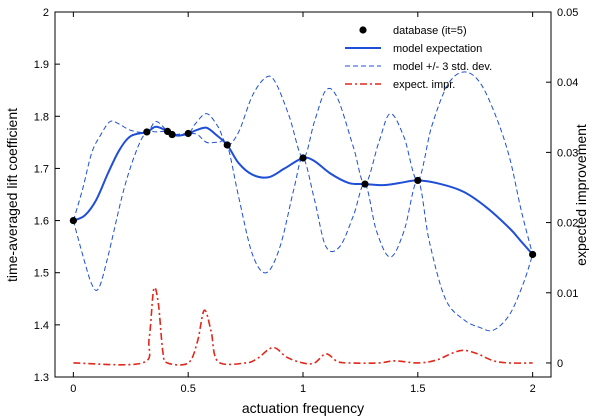  Describe the element at coordinates (560, 364) in the screenshot. I see `y-right-tick-label: 0` at that location.